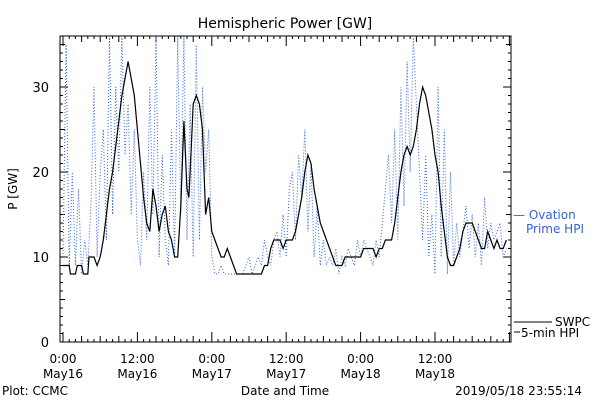 The width and height of the screenshot is (600, 400). Describe the element at coordinates (518, 391) in the screenshot. I see `plot-timestamp: 2019/05/18 23:55:14` at that location.